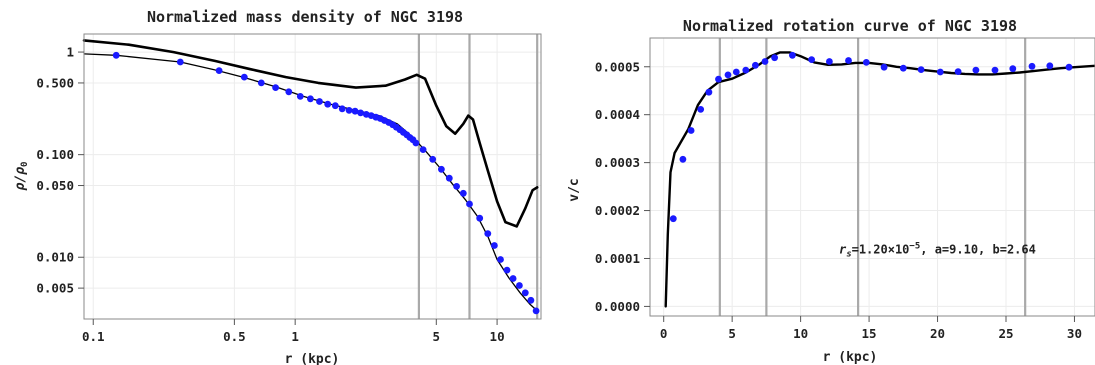 The width and height of the screenshot is (1095, 365). I want to click on rotation-x-axis-label: r (kpc), so click(850, 357).